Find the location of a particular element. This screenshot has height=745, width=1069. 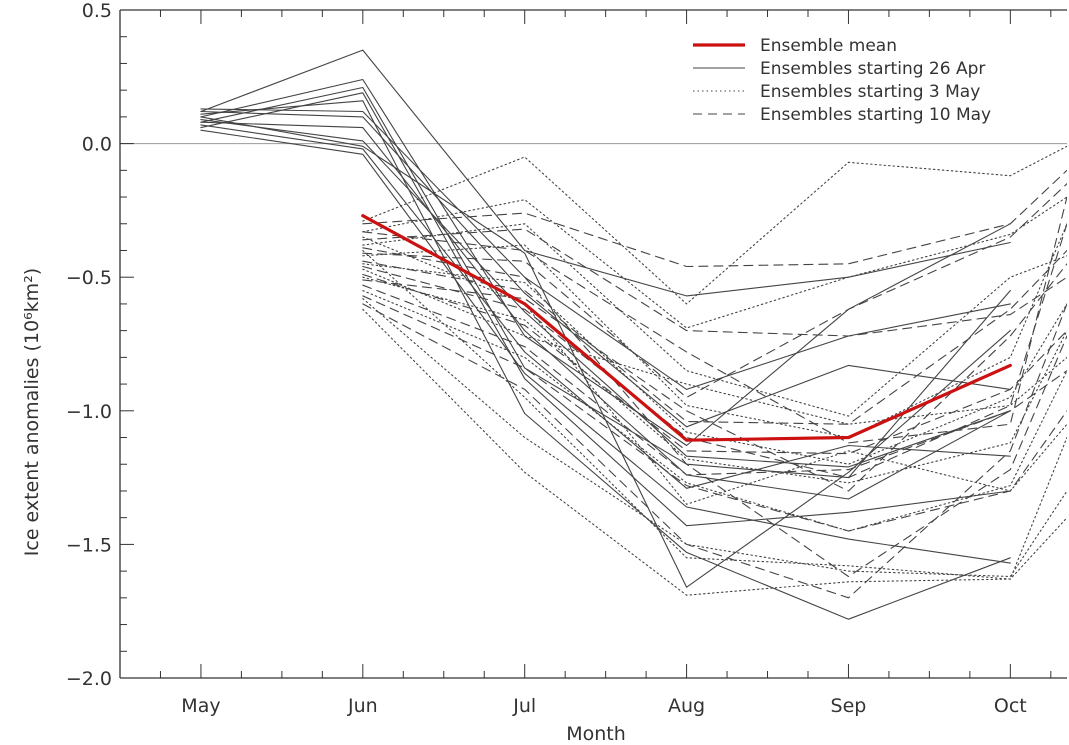

x-tick-label: Aug is located at coordinates (686, 706).